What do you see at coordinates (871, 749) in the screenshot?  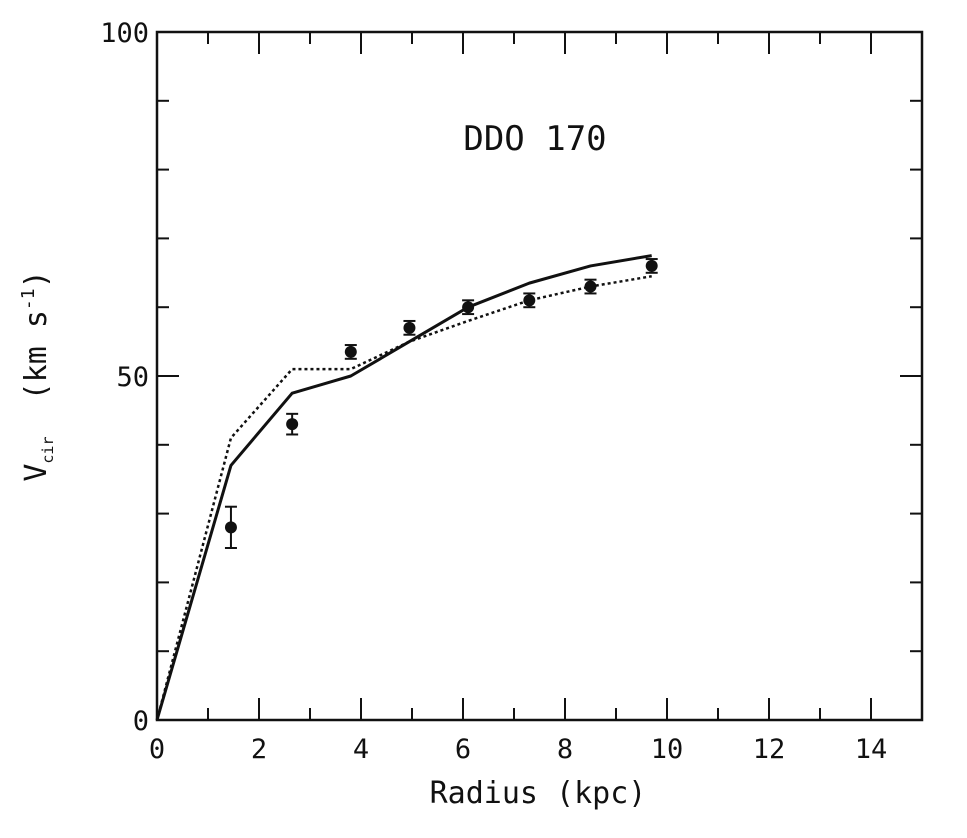 I see `x-tick-label: 14` at bounding box center [871, 749].